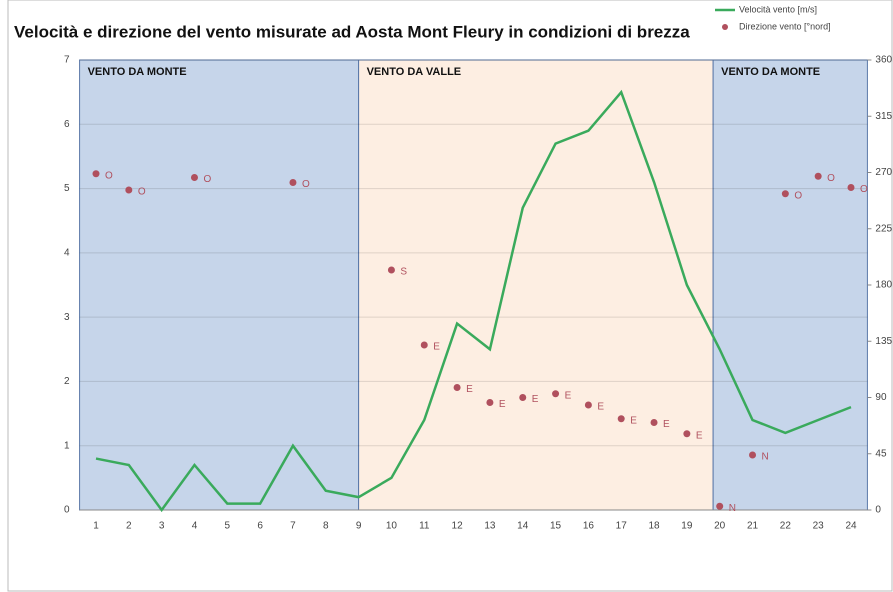 Image resolution: width=893 pixels, height=592 pixels. What do you see at coordinates (883, 228) in the screenshot?
I see `y2-tick-label: 225` at bounding box center [883, 228].